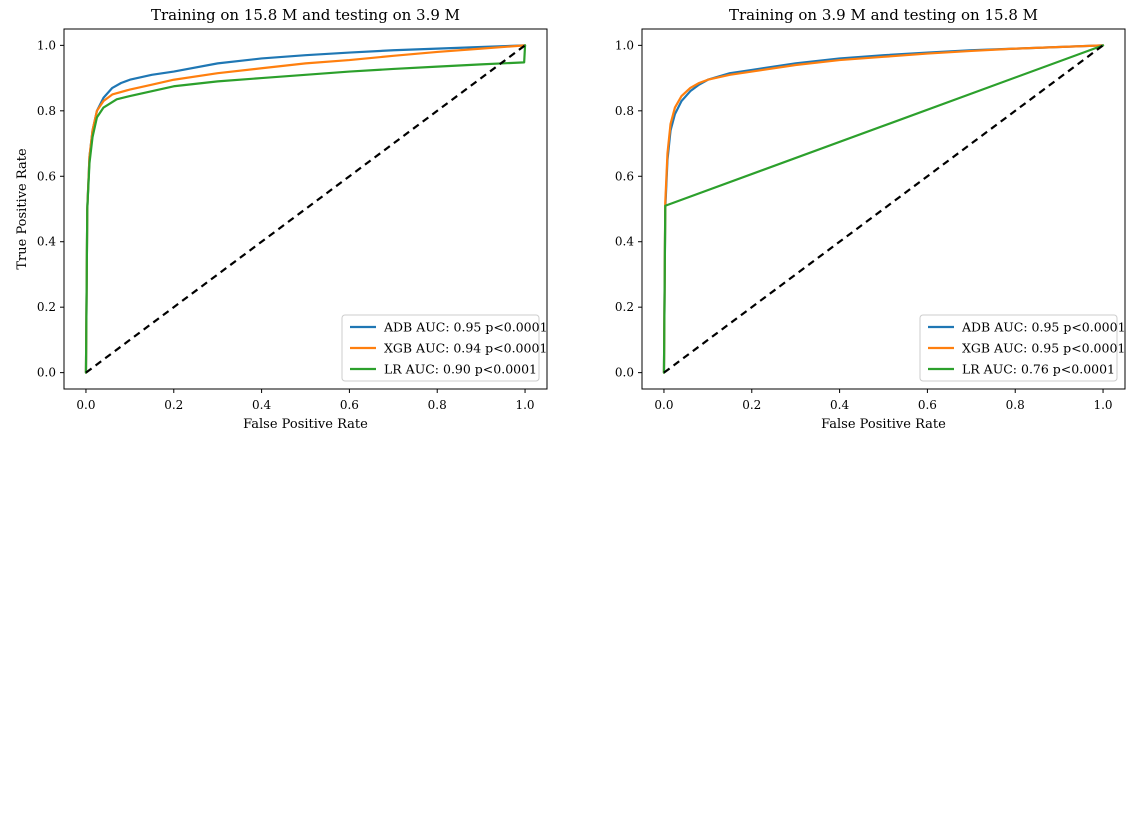 This screenshot has width=1136, height=839. I want to click on chart-title: Training on 3.9 M and testing on 15.8 M, so click(883, 15).